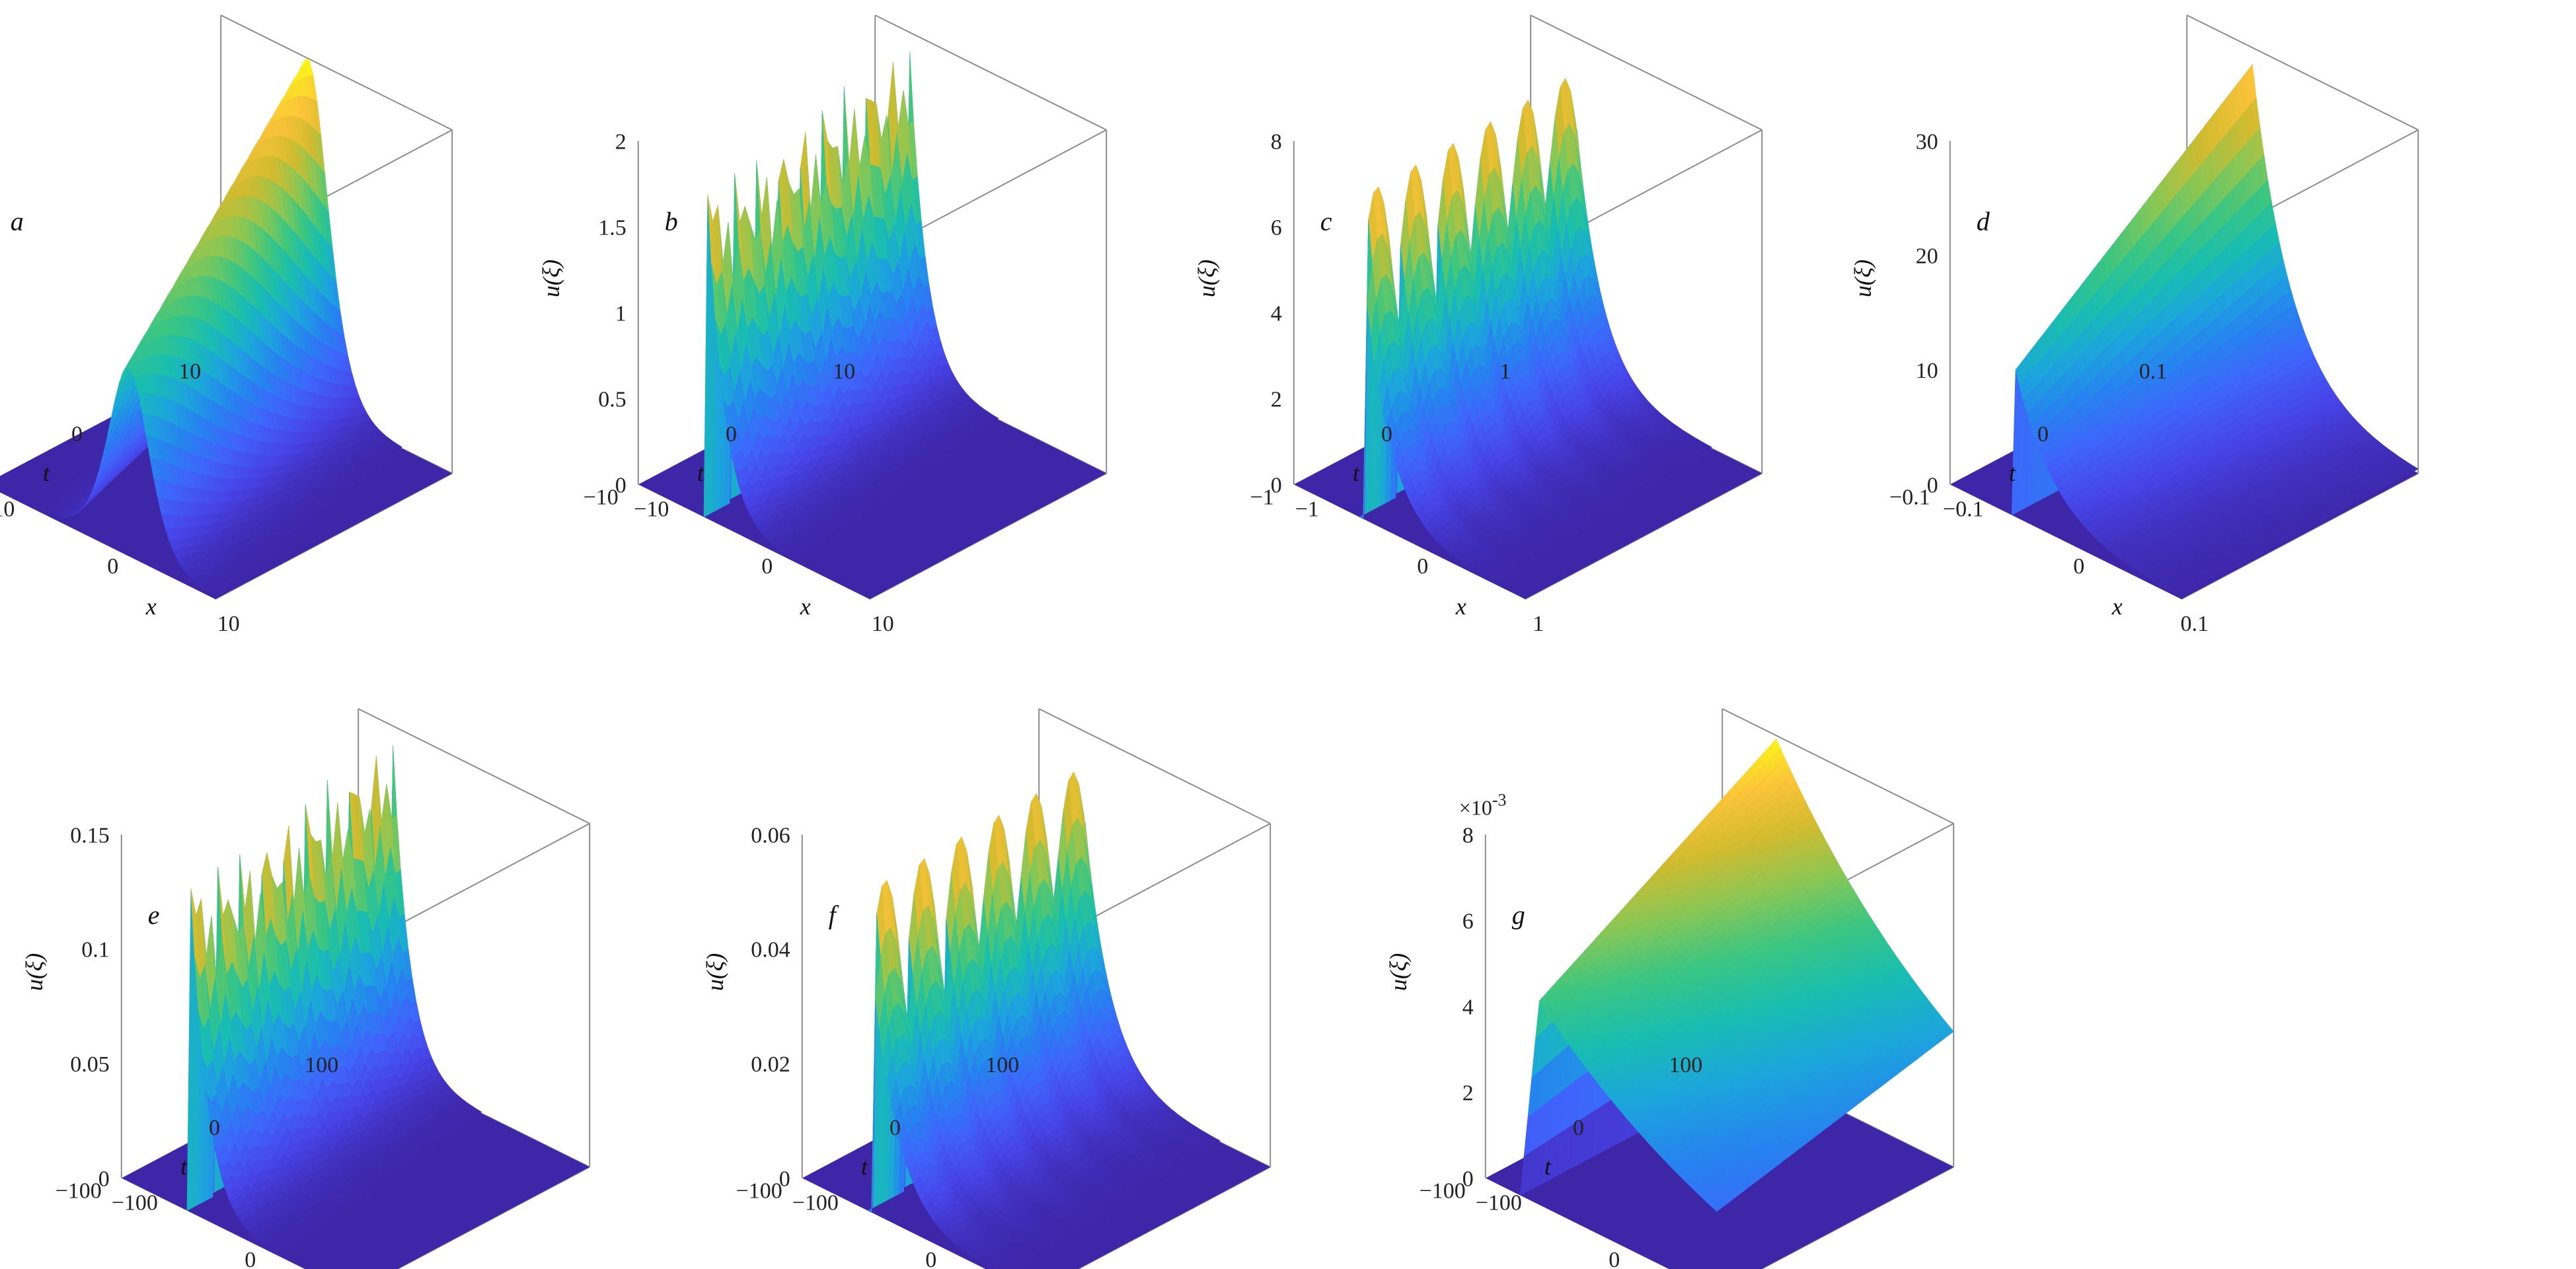  Describe the element at coordinates (1983, 221) in the screenshot. I see `panel-label: d` at that location.